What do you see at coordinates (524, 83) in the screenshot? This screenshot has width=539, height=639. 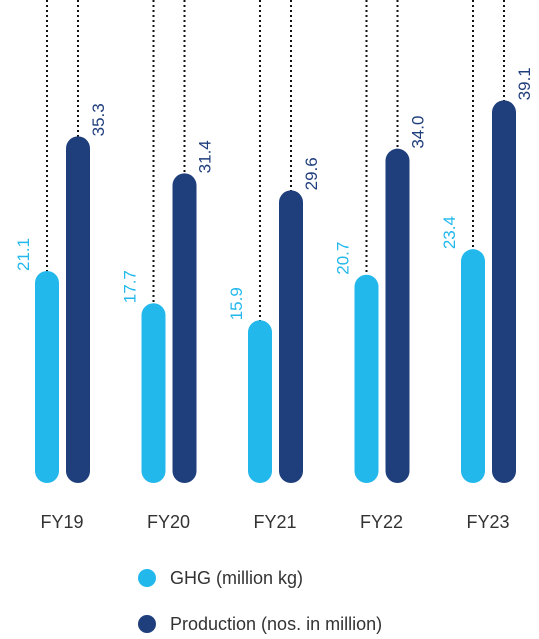 I see `value-label: 39.1` at bounding box center [524, 83].